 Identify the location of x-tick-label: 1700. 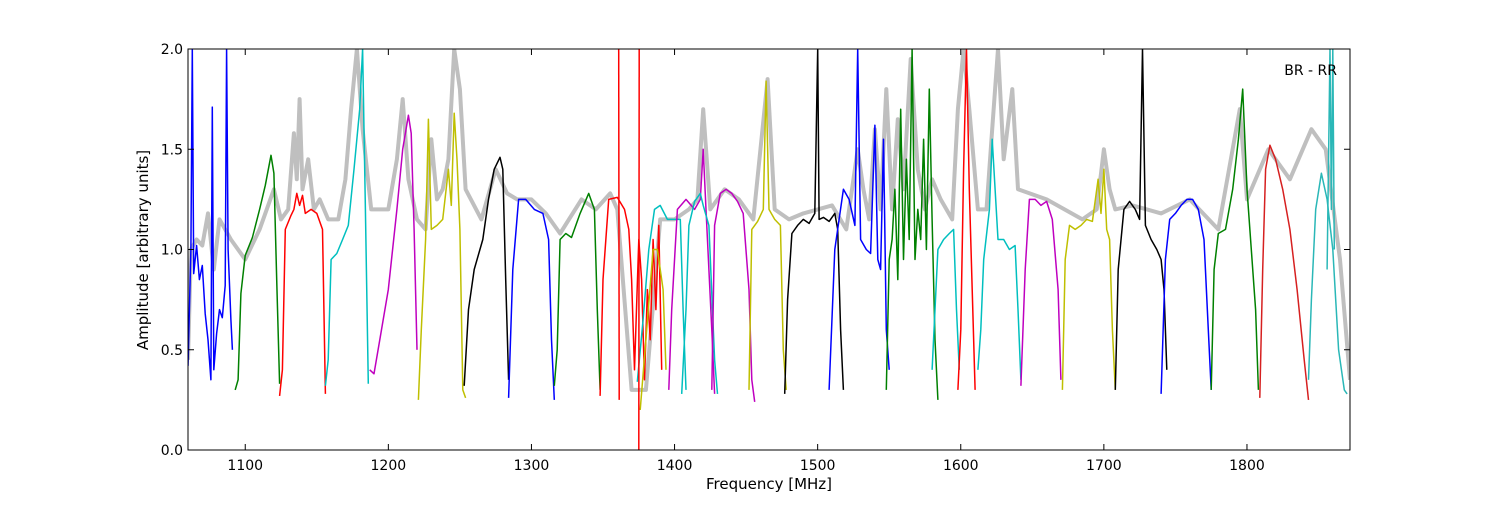
(1104, 466).